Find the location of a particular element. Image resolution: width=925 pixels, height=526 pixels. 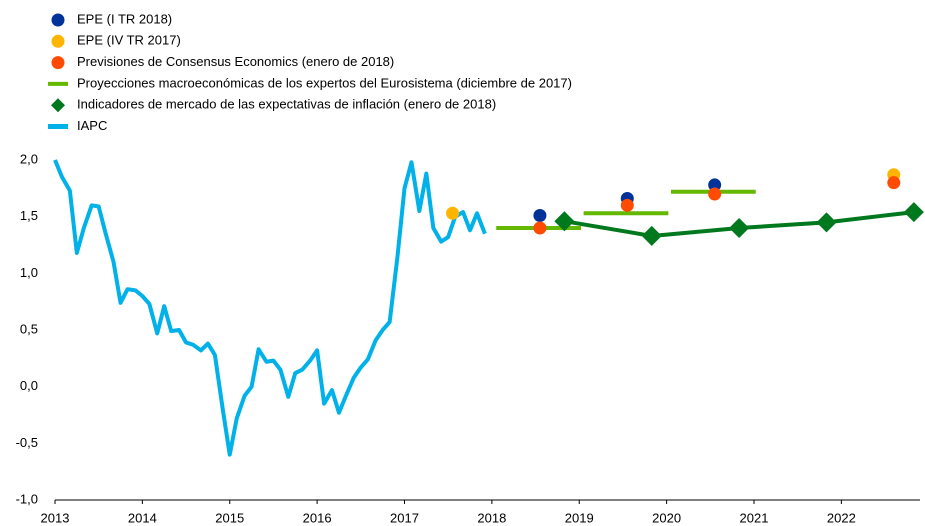

legend-label: IAPC is located at coordinates (92, 125).